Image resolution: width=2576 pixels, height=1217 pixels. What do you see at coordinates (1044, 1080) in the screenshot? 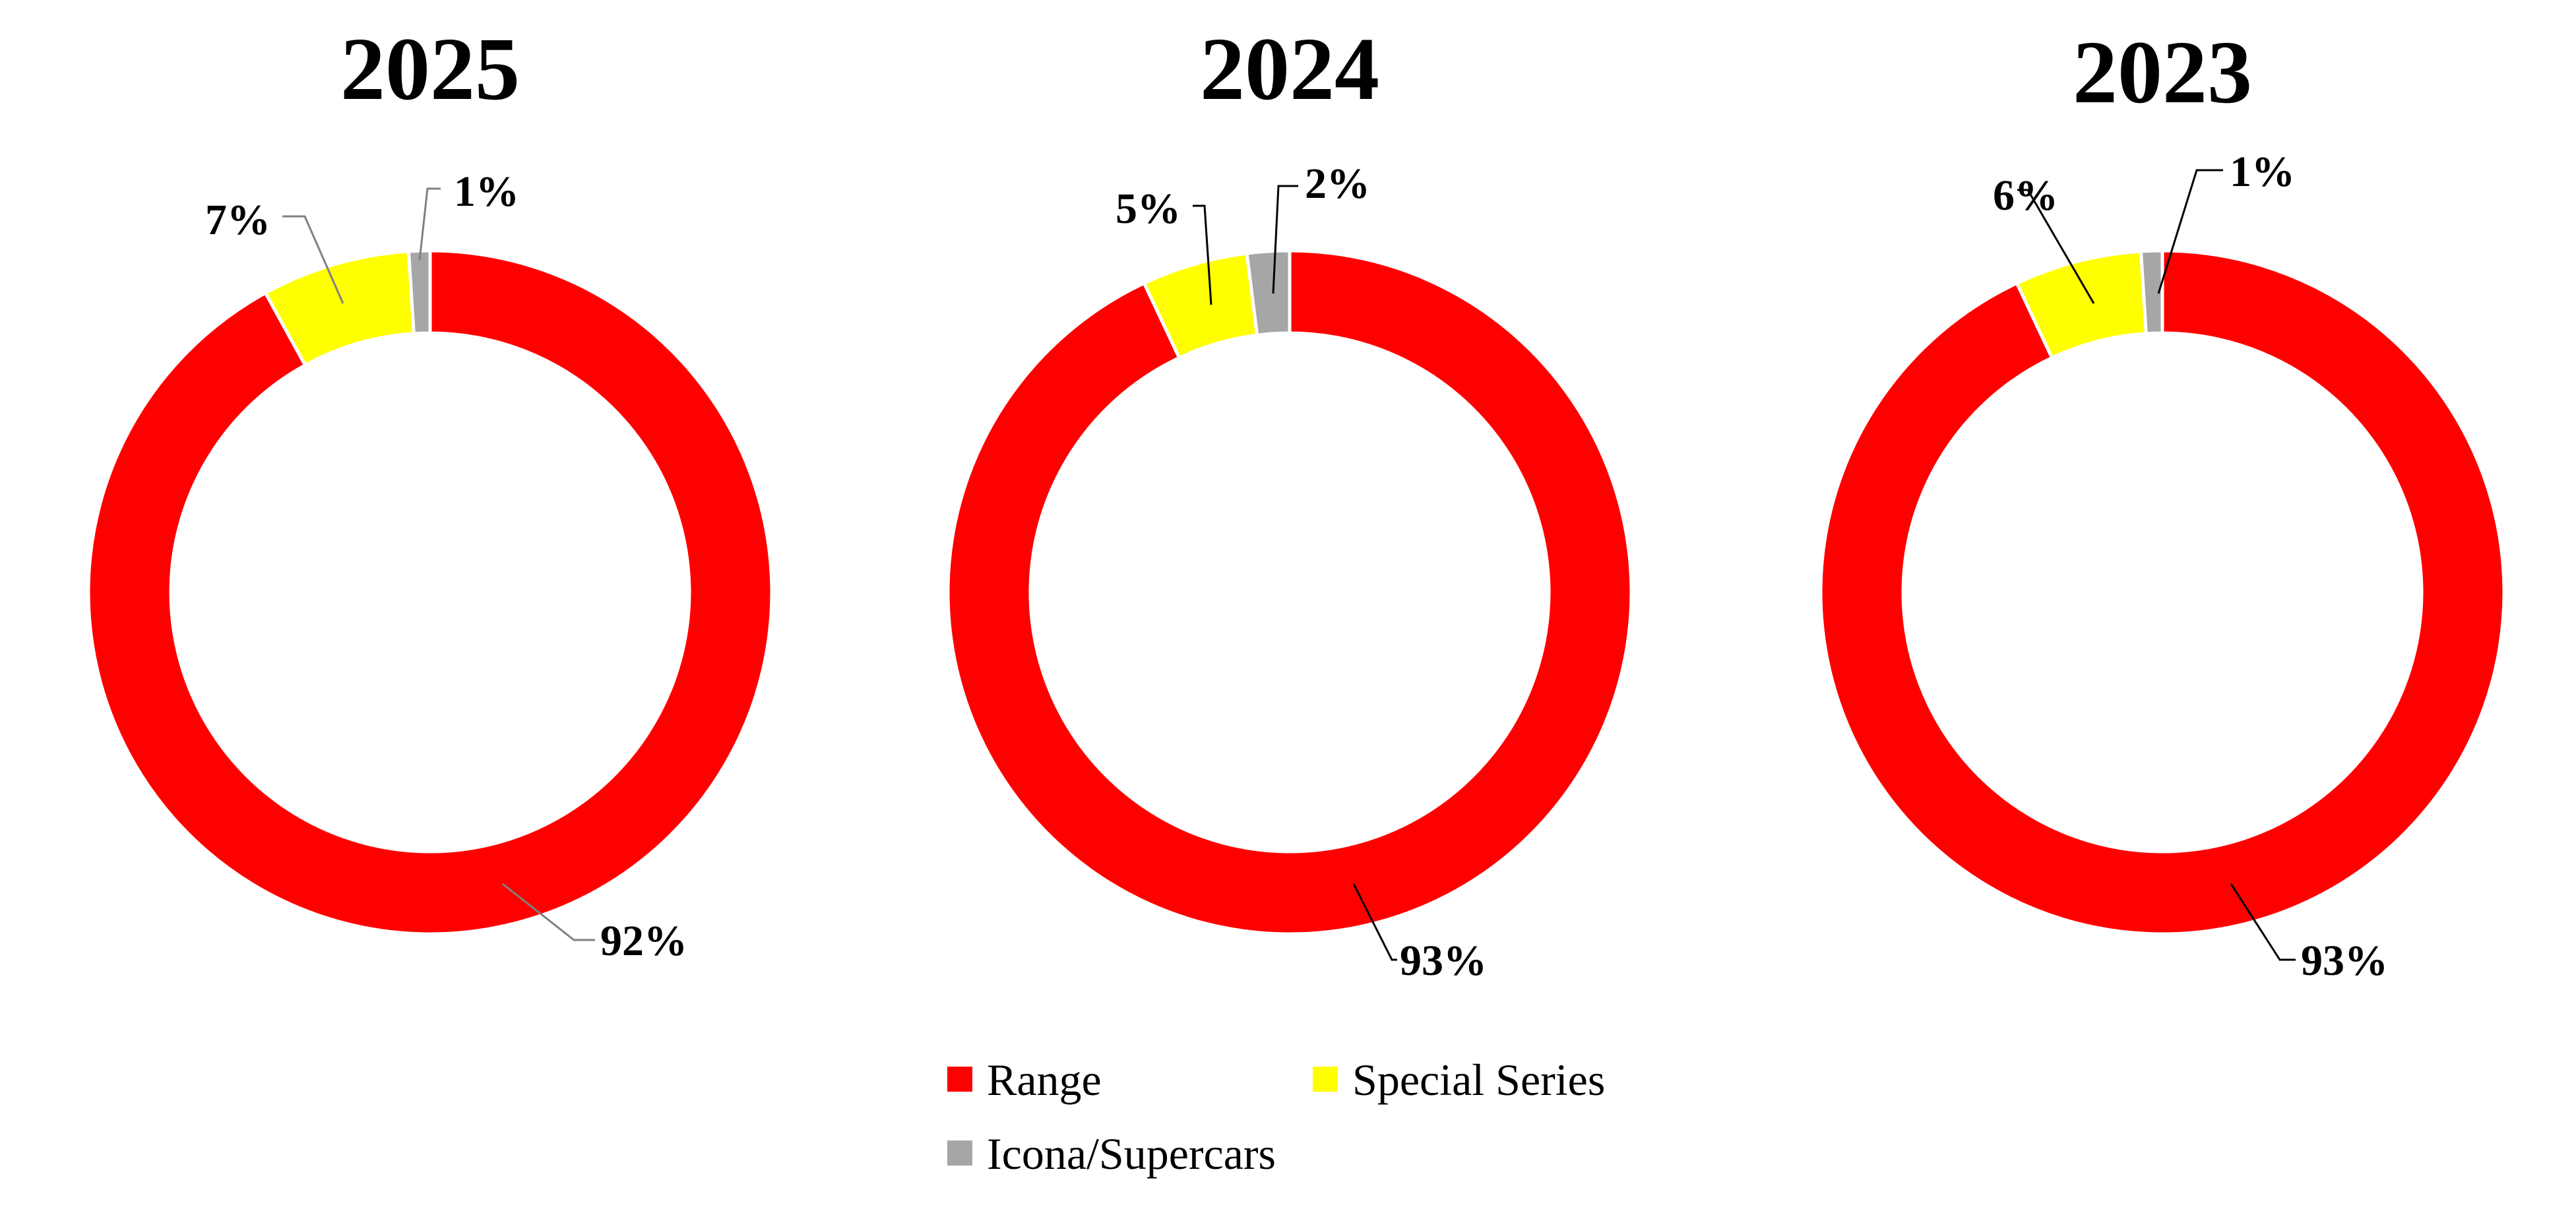
I see `legend-label: Range` at bounding box center [1044, 1080].